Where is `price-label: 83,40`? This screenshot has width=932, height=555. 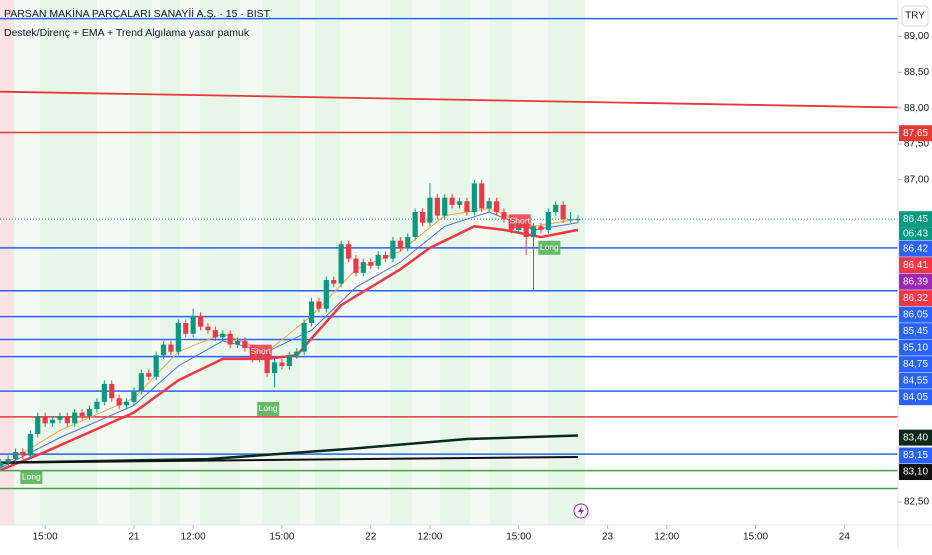 price-label: 83,40 is located at coordinates (915, 437).